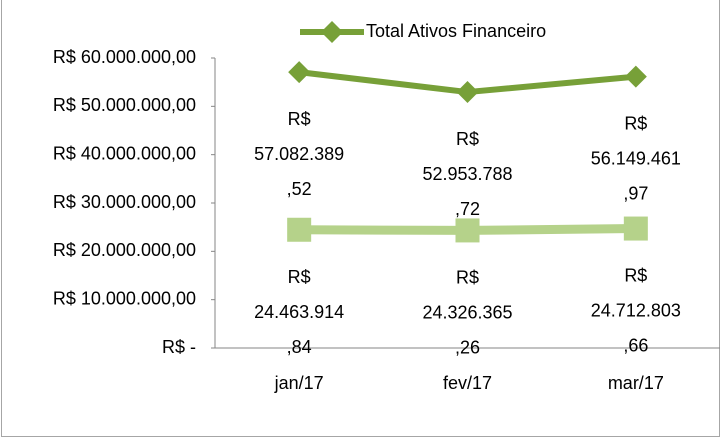 This screenshot has width=721, height=438. Describe the element at coordinates (636, 158) in the screenshot. I see `data-label: R$ 56.149.461,97` at that location.